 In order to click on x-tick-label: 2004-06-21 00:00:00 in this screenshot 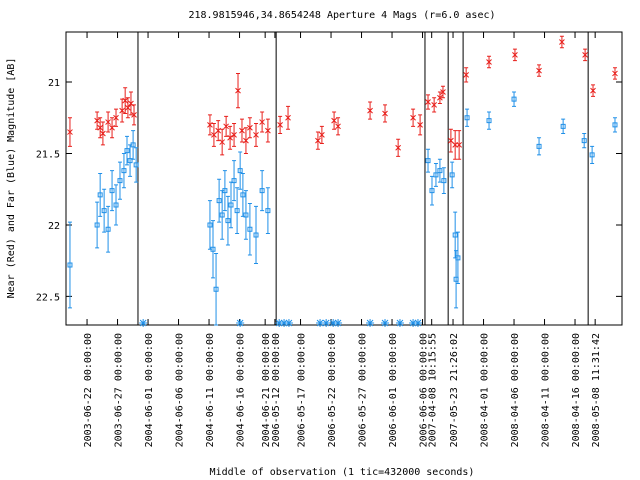, I will do `click(266, 390)`.